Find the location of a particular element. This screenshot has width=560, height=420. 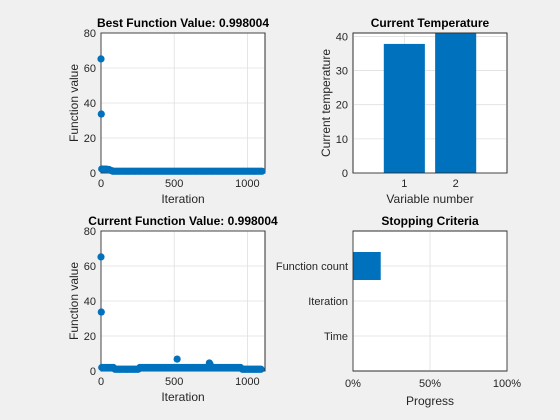

y-tick-label: Function count is located at coordinates (312, 267).